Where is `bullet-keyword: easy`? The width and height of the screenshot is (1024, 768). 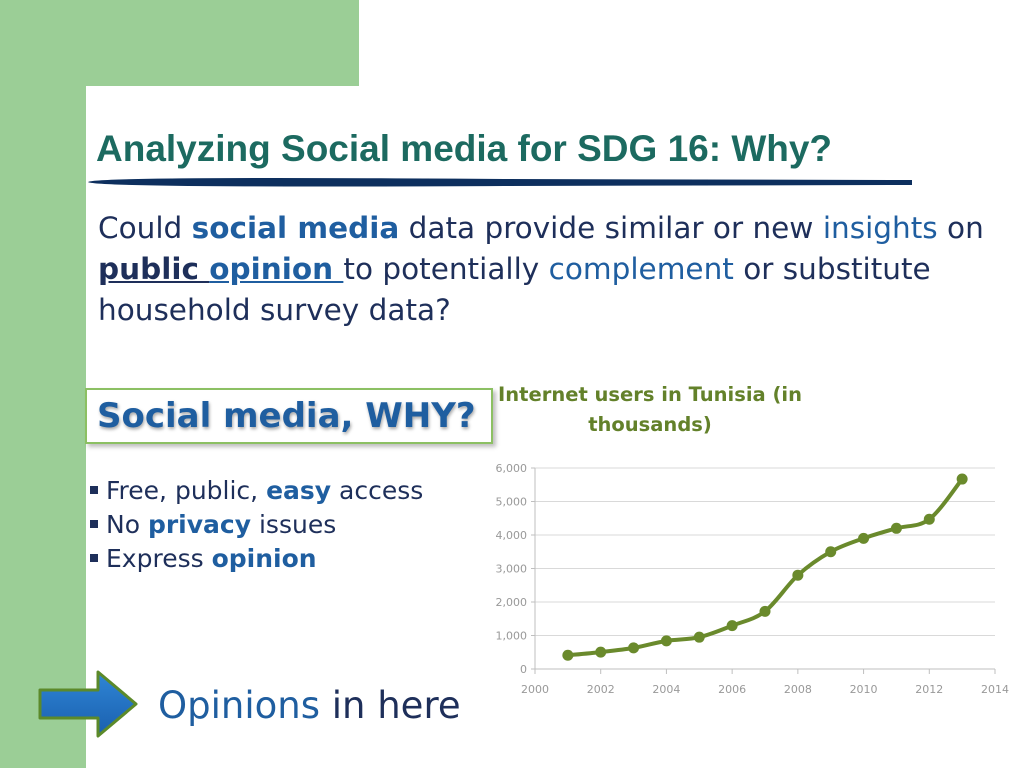 bullet-keyword: easy is located at coordinates (299, 490).